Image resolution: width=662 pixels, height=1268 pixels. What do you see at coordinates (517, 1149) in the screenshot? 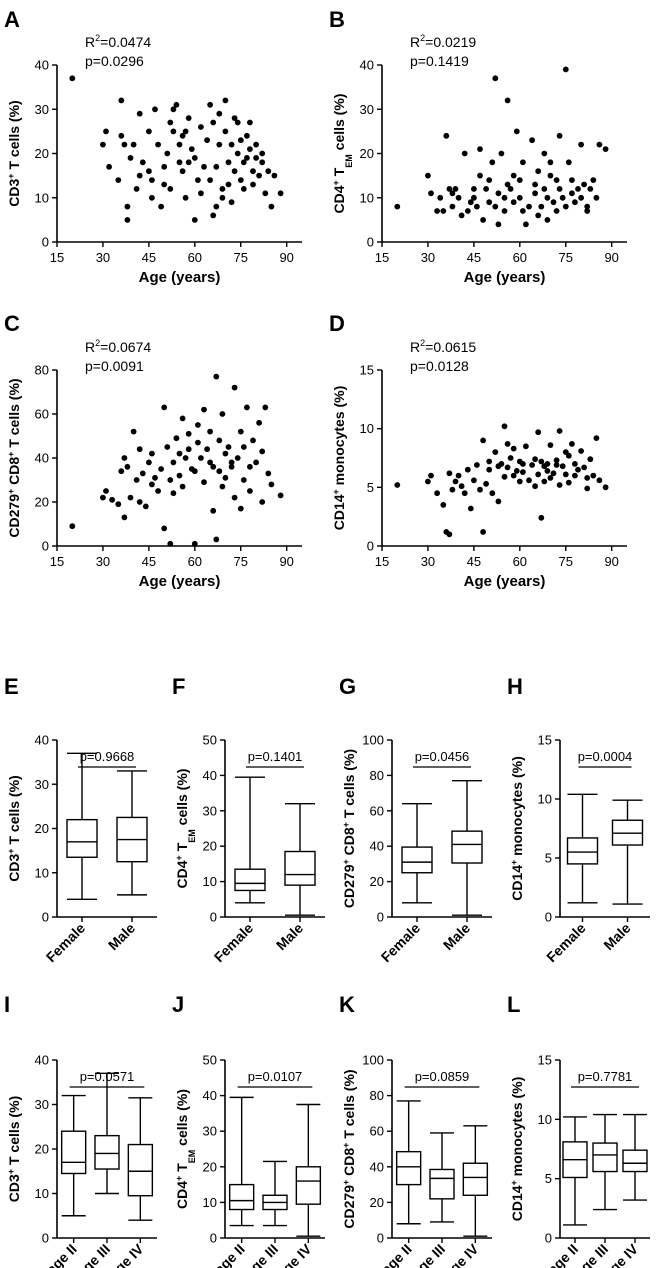
I see `y-axis-label: CD14+ monocytes (%)` at bounding box center [517, 1149].